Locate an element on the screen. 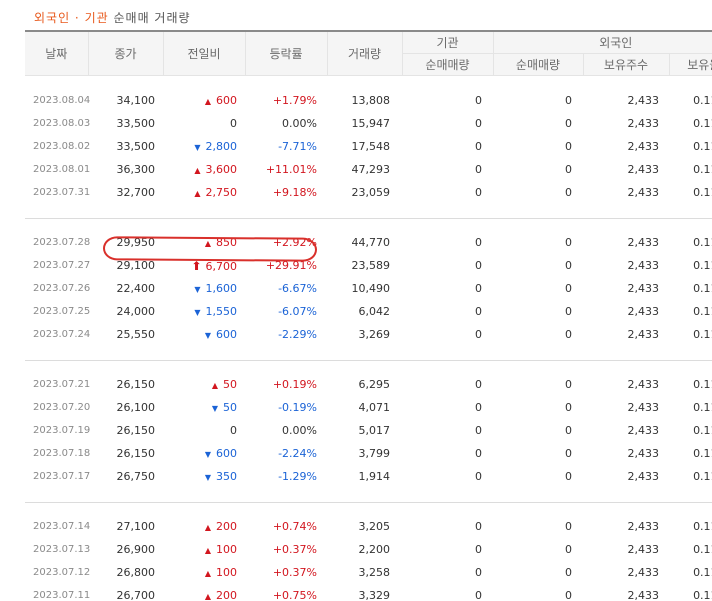  date-cell: 2023.07.12 is located at coordinates (62, 572).